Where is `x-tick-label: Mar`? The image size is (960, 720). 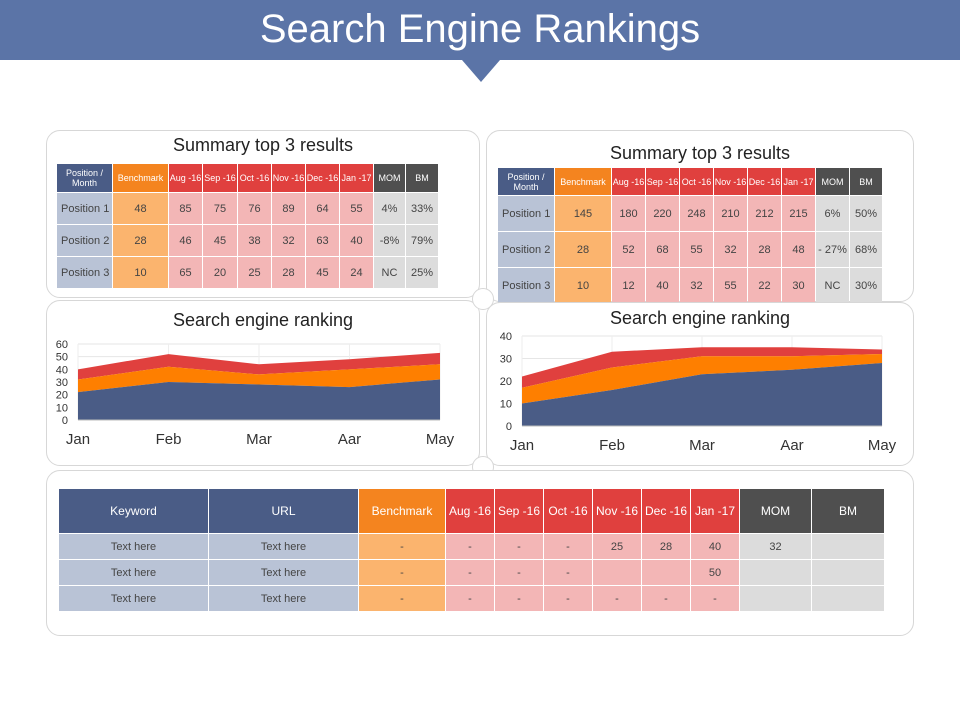 x-tick-label: Mar is located at coordinates (259, 439).